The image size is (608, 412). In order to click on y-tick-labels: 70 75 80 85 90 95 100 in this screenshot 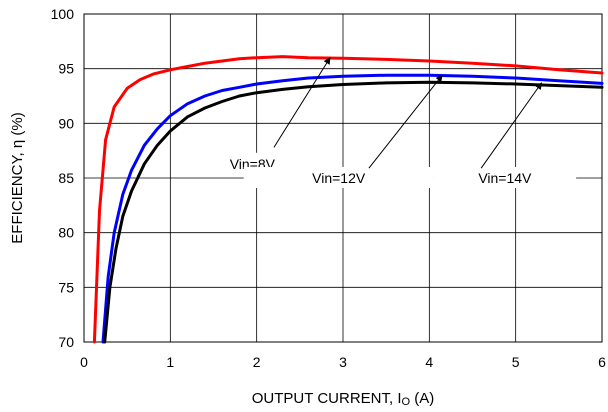, I will do `click(63, 178)`.